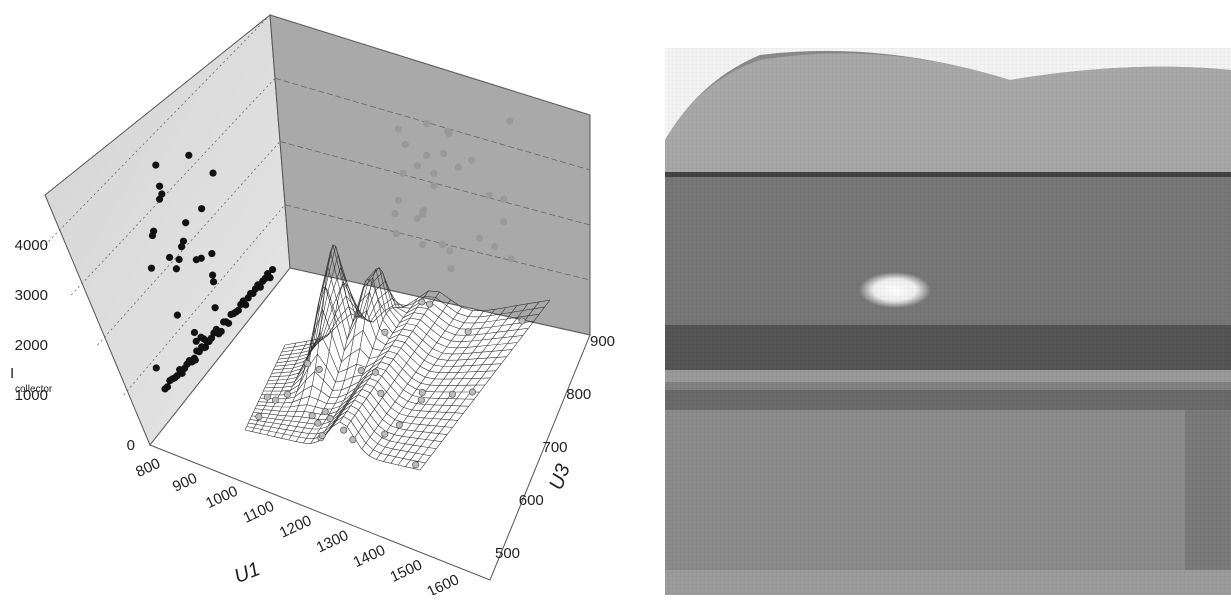 The height and width of the screenshot is (600, 1231). Describe the element at coordinates (185, 483) in the screenshot. I see `x-tick-label: 900` at that location.